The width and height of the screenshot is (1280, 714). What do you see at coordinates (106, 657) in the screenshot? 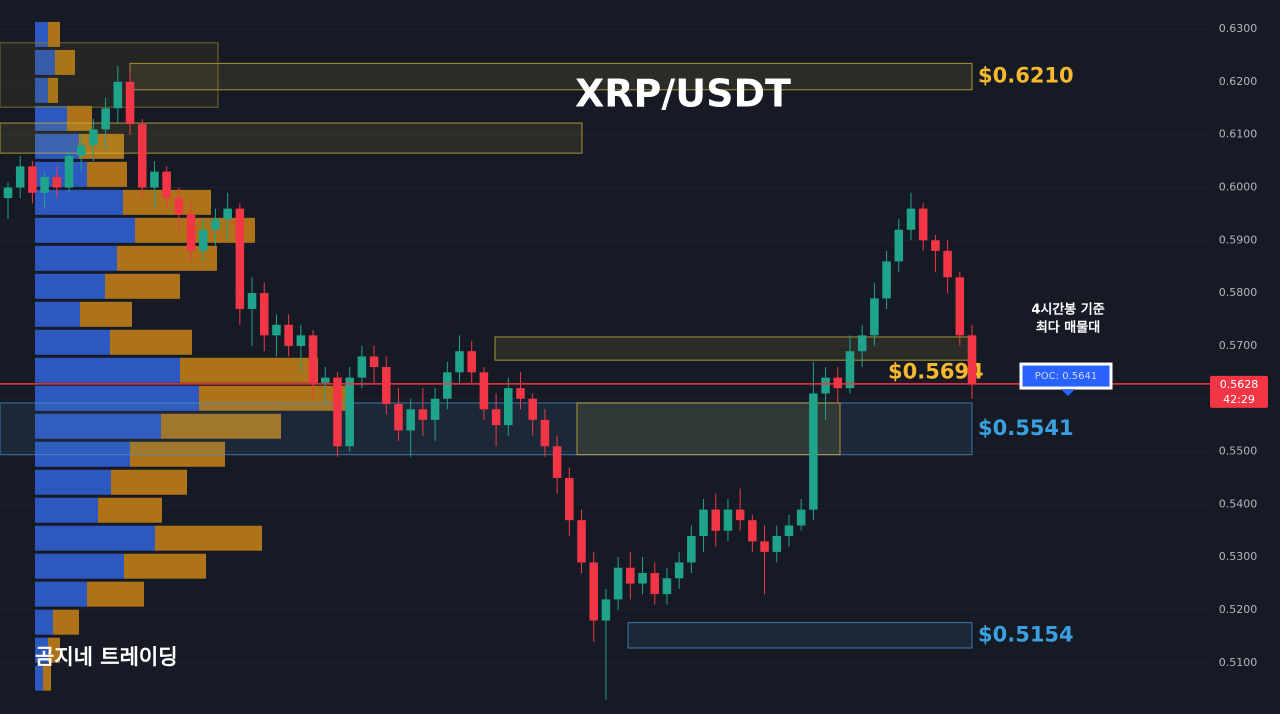
I see `watermark: 곰지네 트레이딩` at bounding box center [106, 657].